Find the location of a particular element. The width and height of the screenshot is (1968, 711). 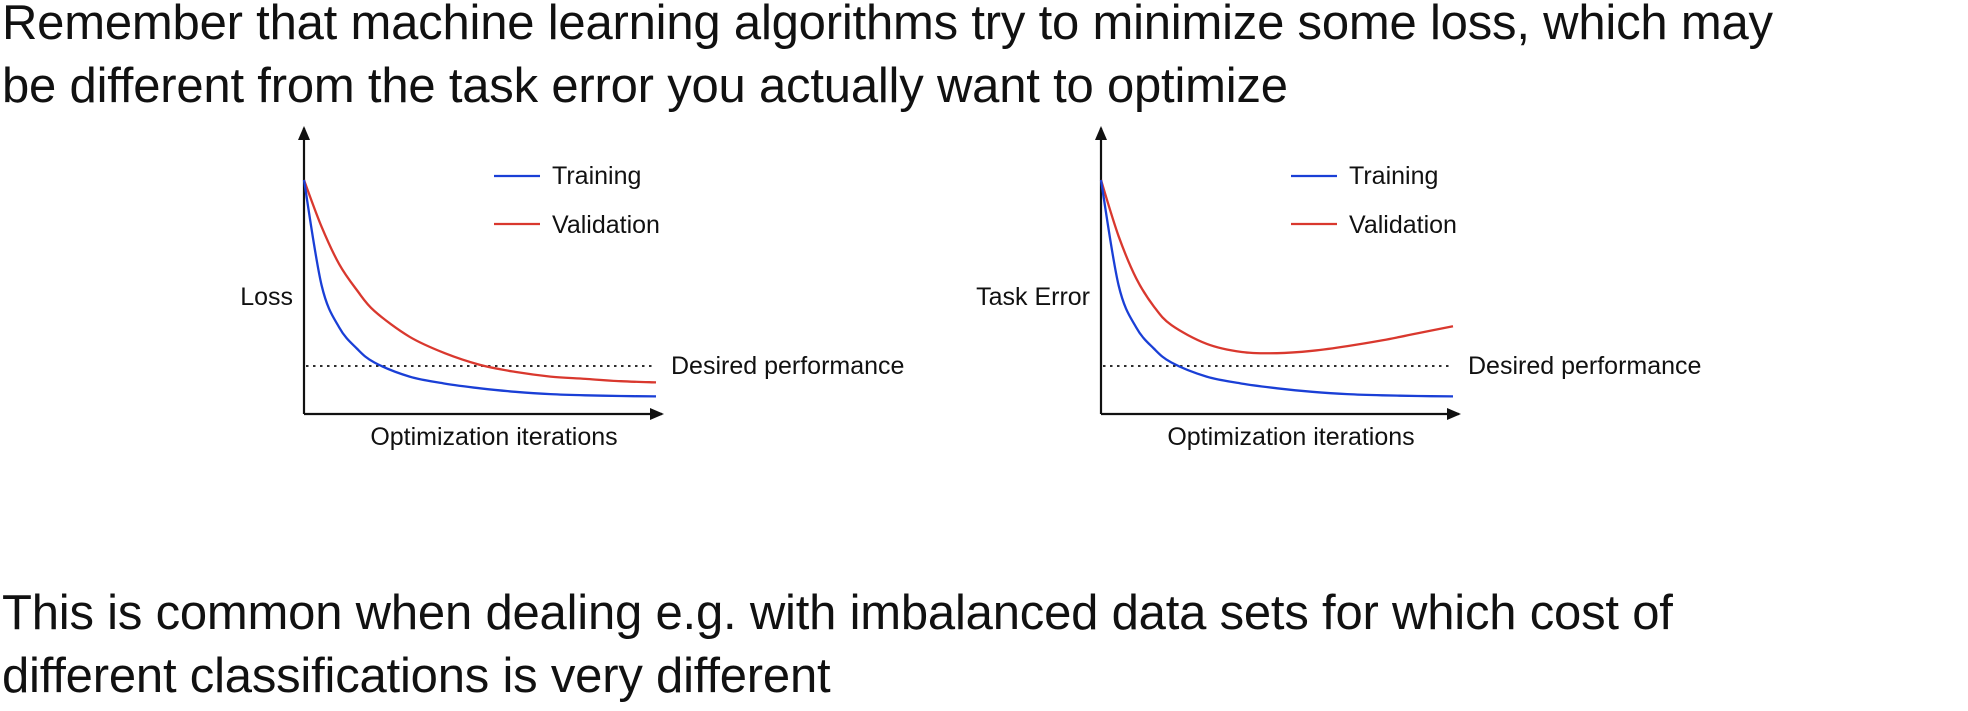

loss-chart-legend-validation: Validation is located at coordinates (606, 225).